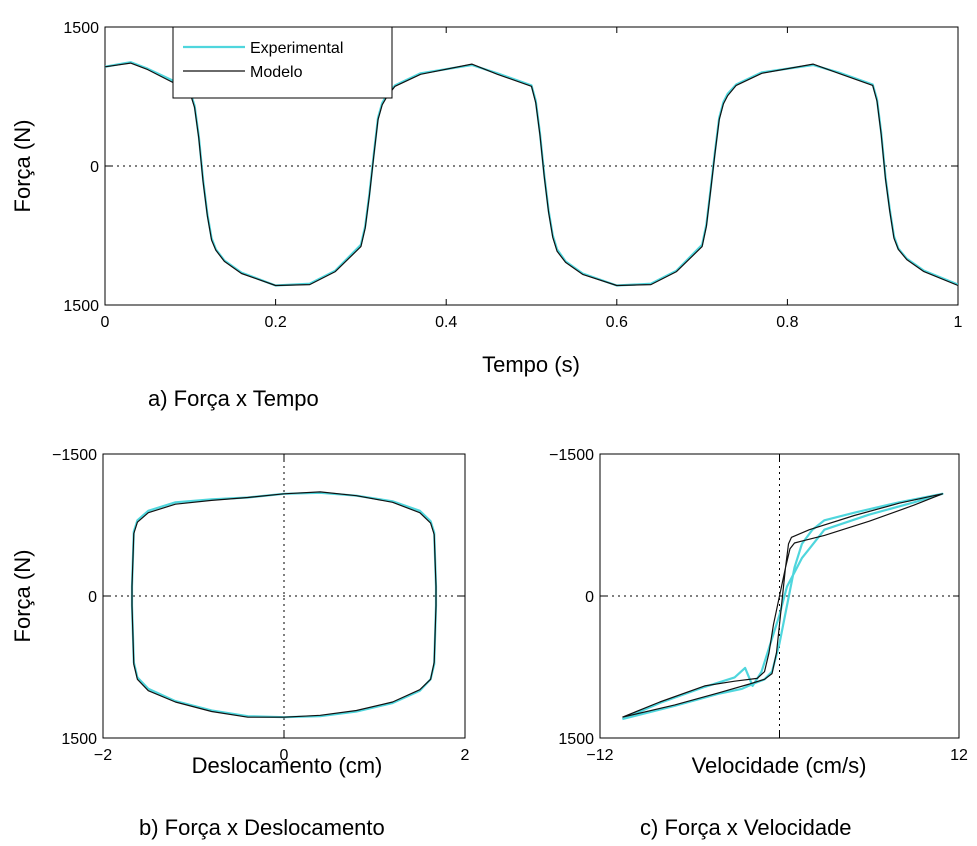 This screenshot has width=977, height=846. What do you see at coordinates (233, 398) in the screenshot?
I see `panel-caption: a) Força x Tempo` at bounding box center [233, 398].